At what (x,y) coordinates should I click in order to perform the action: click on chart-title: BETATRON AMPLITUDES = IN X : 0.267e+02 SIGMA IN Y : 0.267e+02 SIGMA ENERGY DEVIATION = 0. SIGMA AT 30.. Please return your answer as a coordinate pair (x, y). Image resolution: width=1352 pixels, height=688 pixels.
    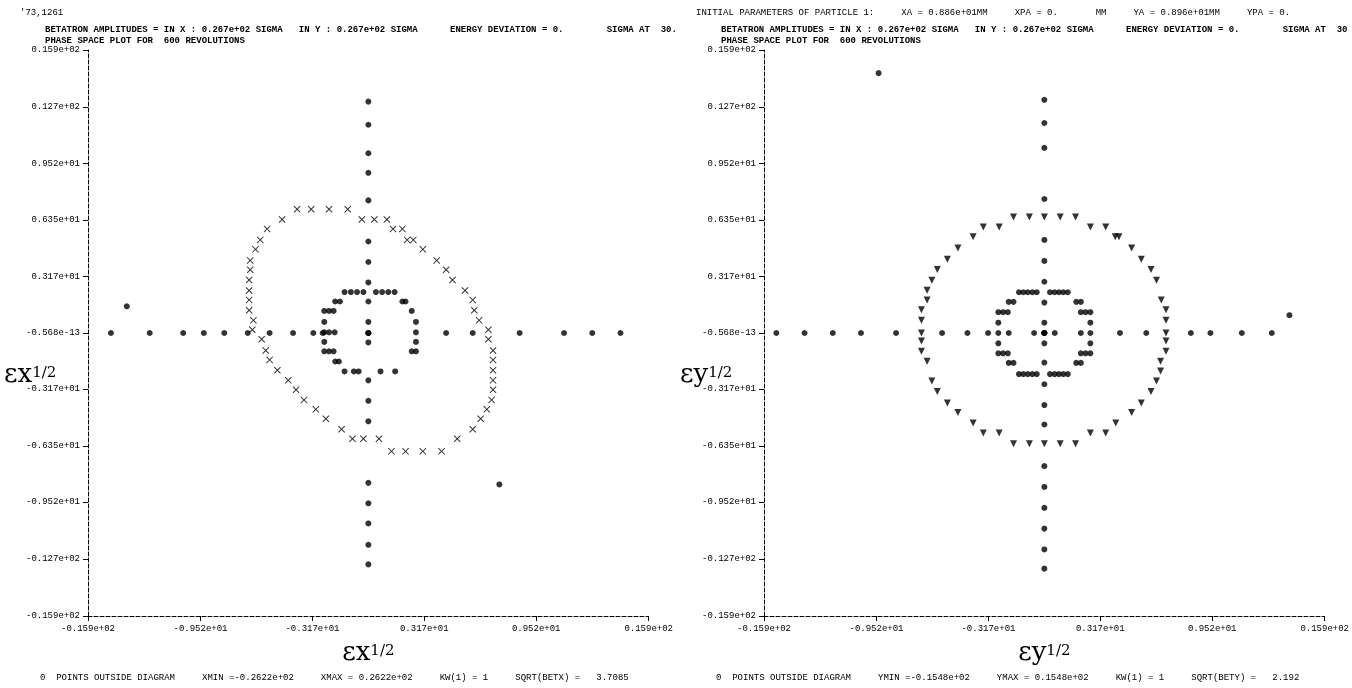
    Looking at the image, I should click on (361, 29).